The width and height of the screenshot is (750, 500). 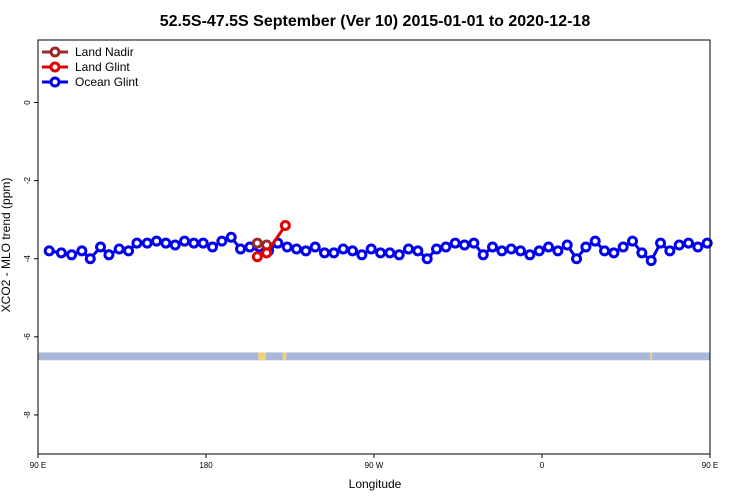 What do you see at coordinates (271, 241) in the screenshot?
I see `series-land-glint` at bounding box center [271, 241].